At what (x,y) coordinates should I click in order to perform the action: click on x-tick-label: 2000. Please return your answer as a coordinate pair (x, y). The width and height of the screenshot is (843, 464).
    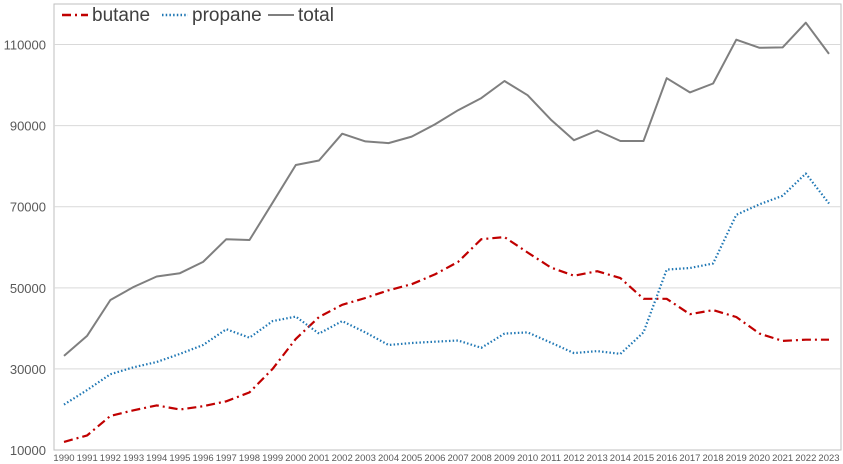
    Looking at the image, I should click on (295, 458).